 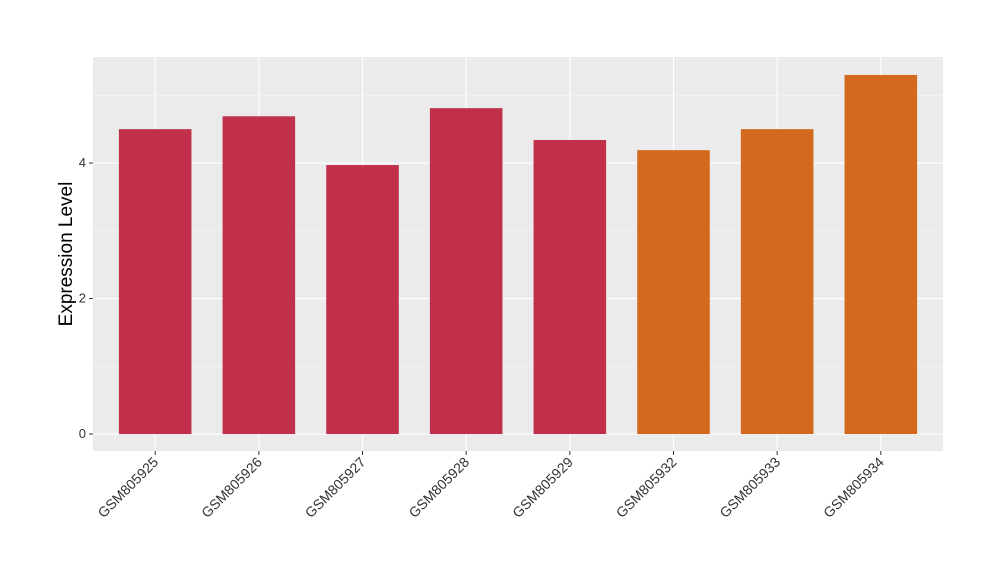 I want to click on x-tick-label: GSM805933, so click(x=749, y=487).